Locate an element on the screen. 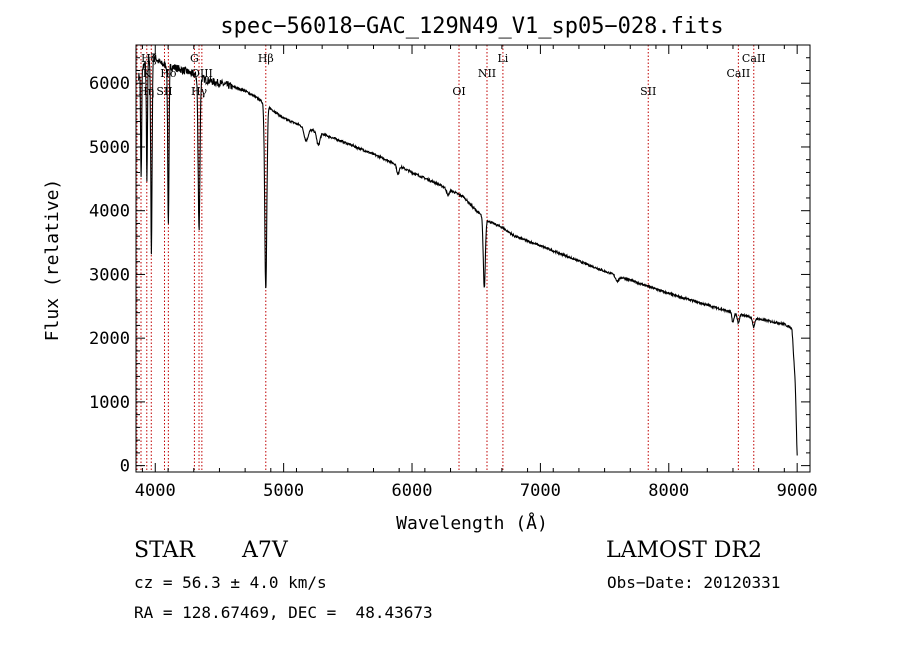 The height and width of the screenshot is (649, 900). line-marker-label: Li is located at coordinates (502, 58).